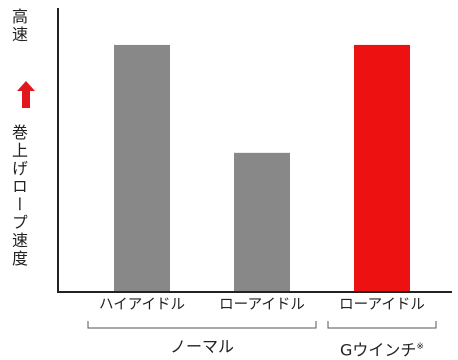 The image size is (458, 360). I want to click on group-label-text: Gウインチ, so click(378, 350).